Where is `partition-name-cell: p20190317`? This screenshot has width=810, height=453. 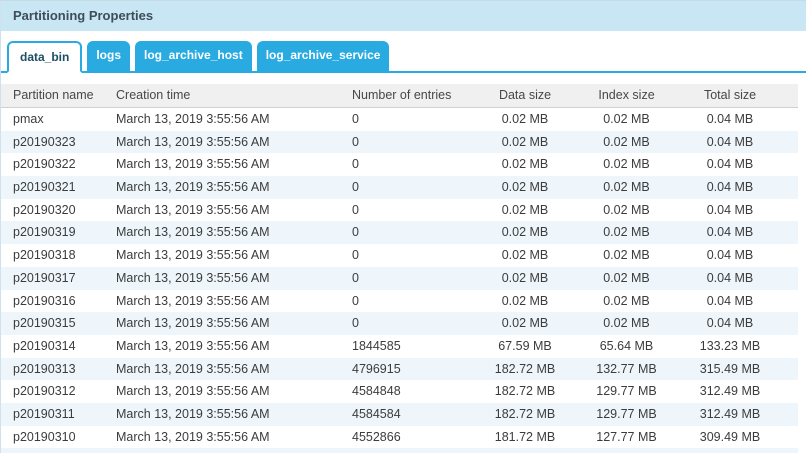
partition-name-cell: p20190317 is located at coordinates (44, 277).